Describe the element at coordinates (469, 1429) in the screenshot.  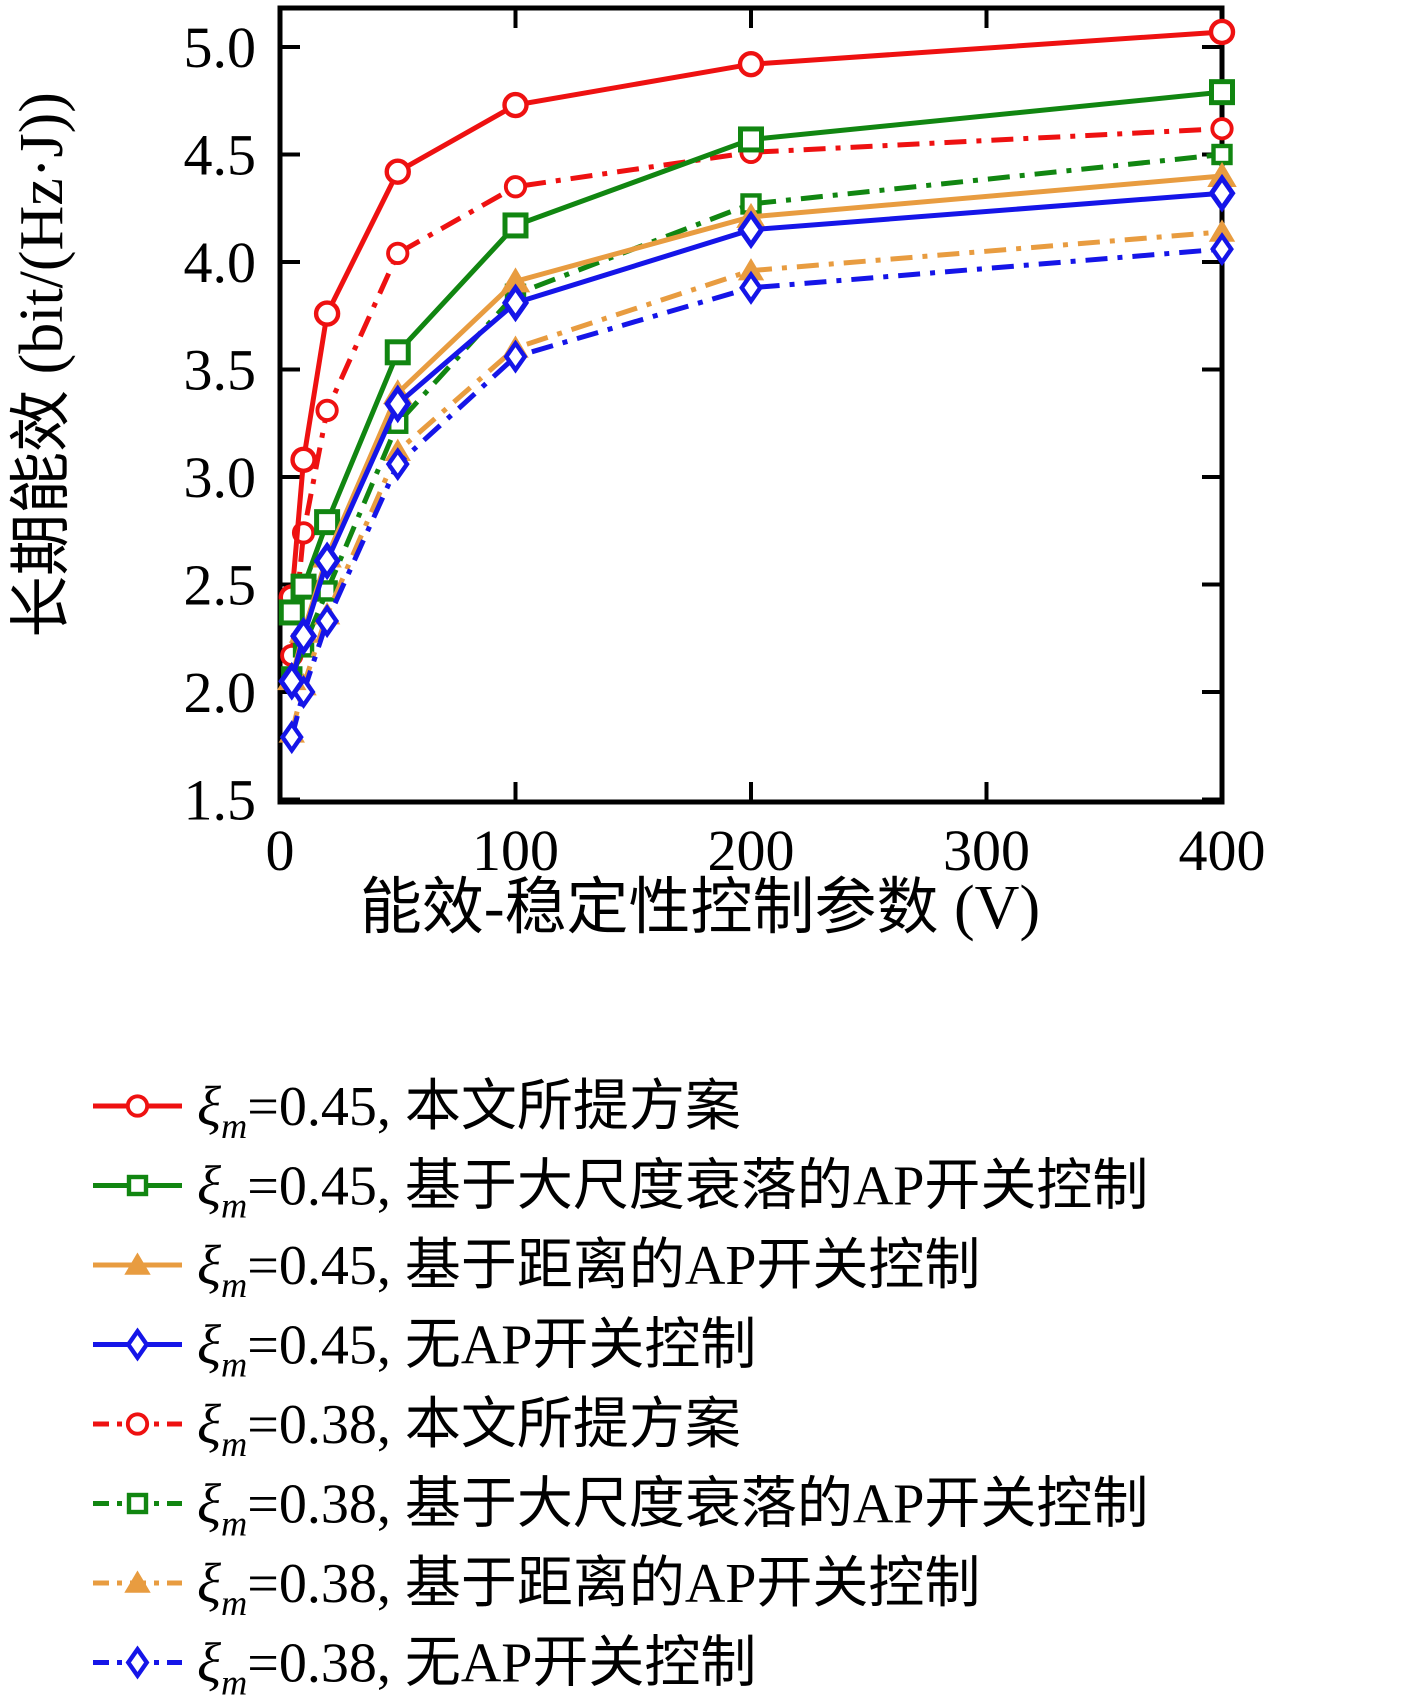
I see `legend-label: ξm=0.38, 本文所提方案` at that location.